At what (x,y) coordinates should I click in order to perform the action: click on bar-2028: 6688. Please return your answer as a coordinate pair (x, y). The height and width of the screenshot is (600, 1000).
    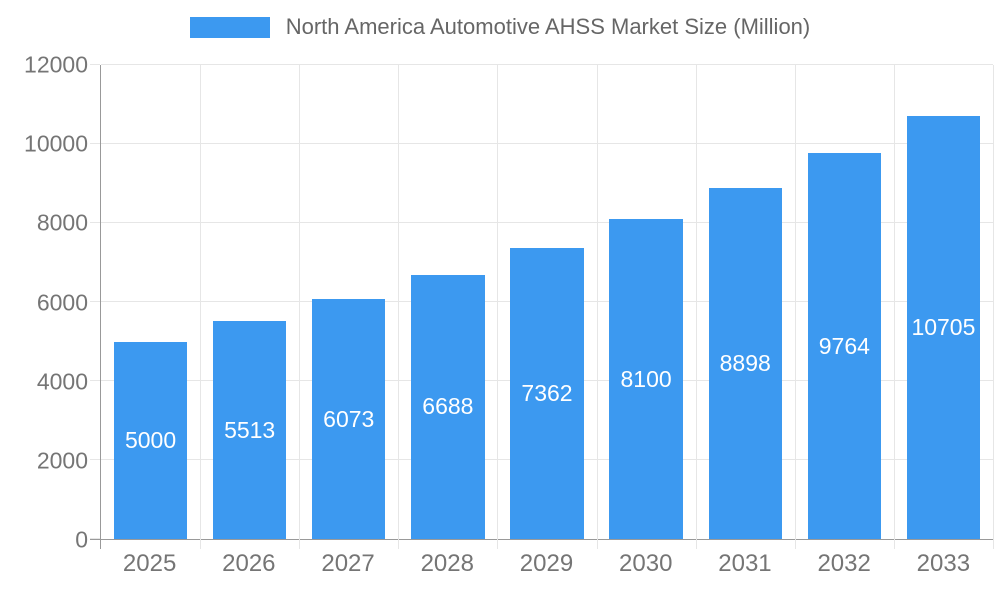
    Looking at the image, I should click on (448, 406).